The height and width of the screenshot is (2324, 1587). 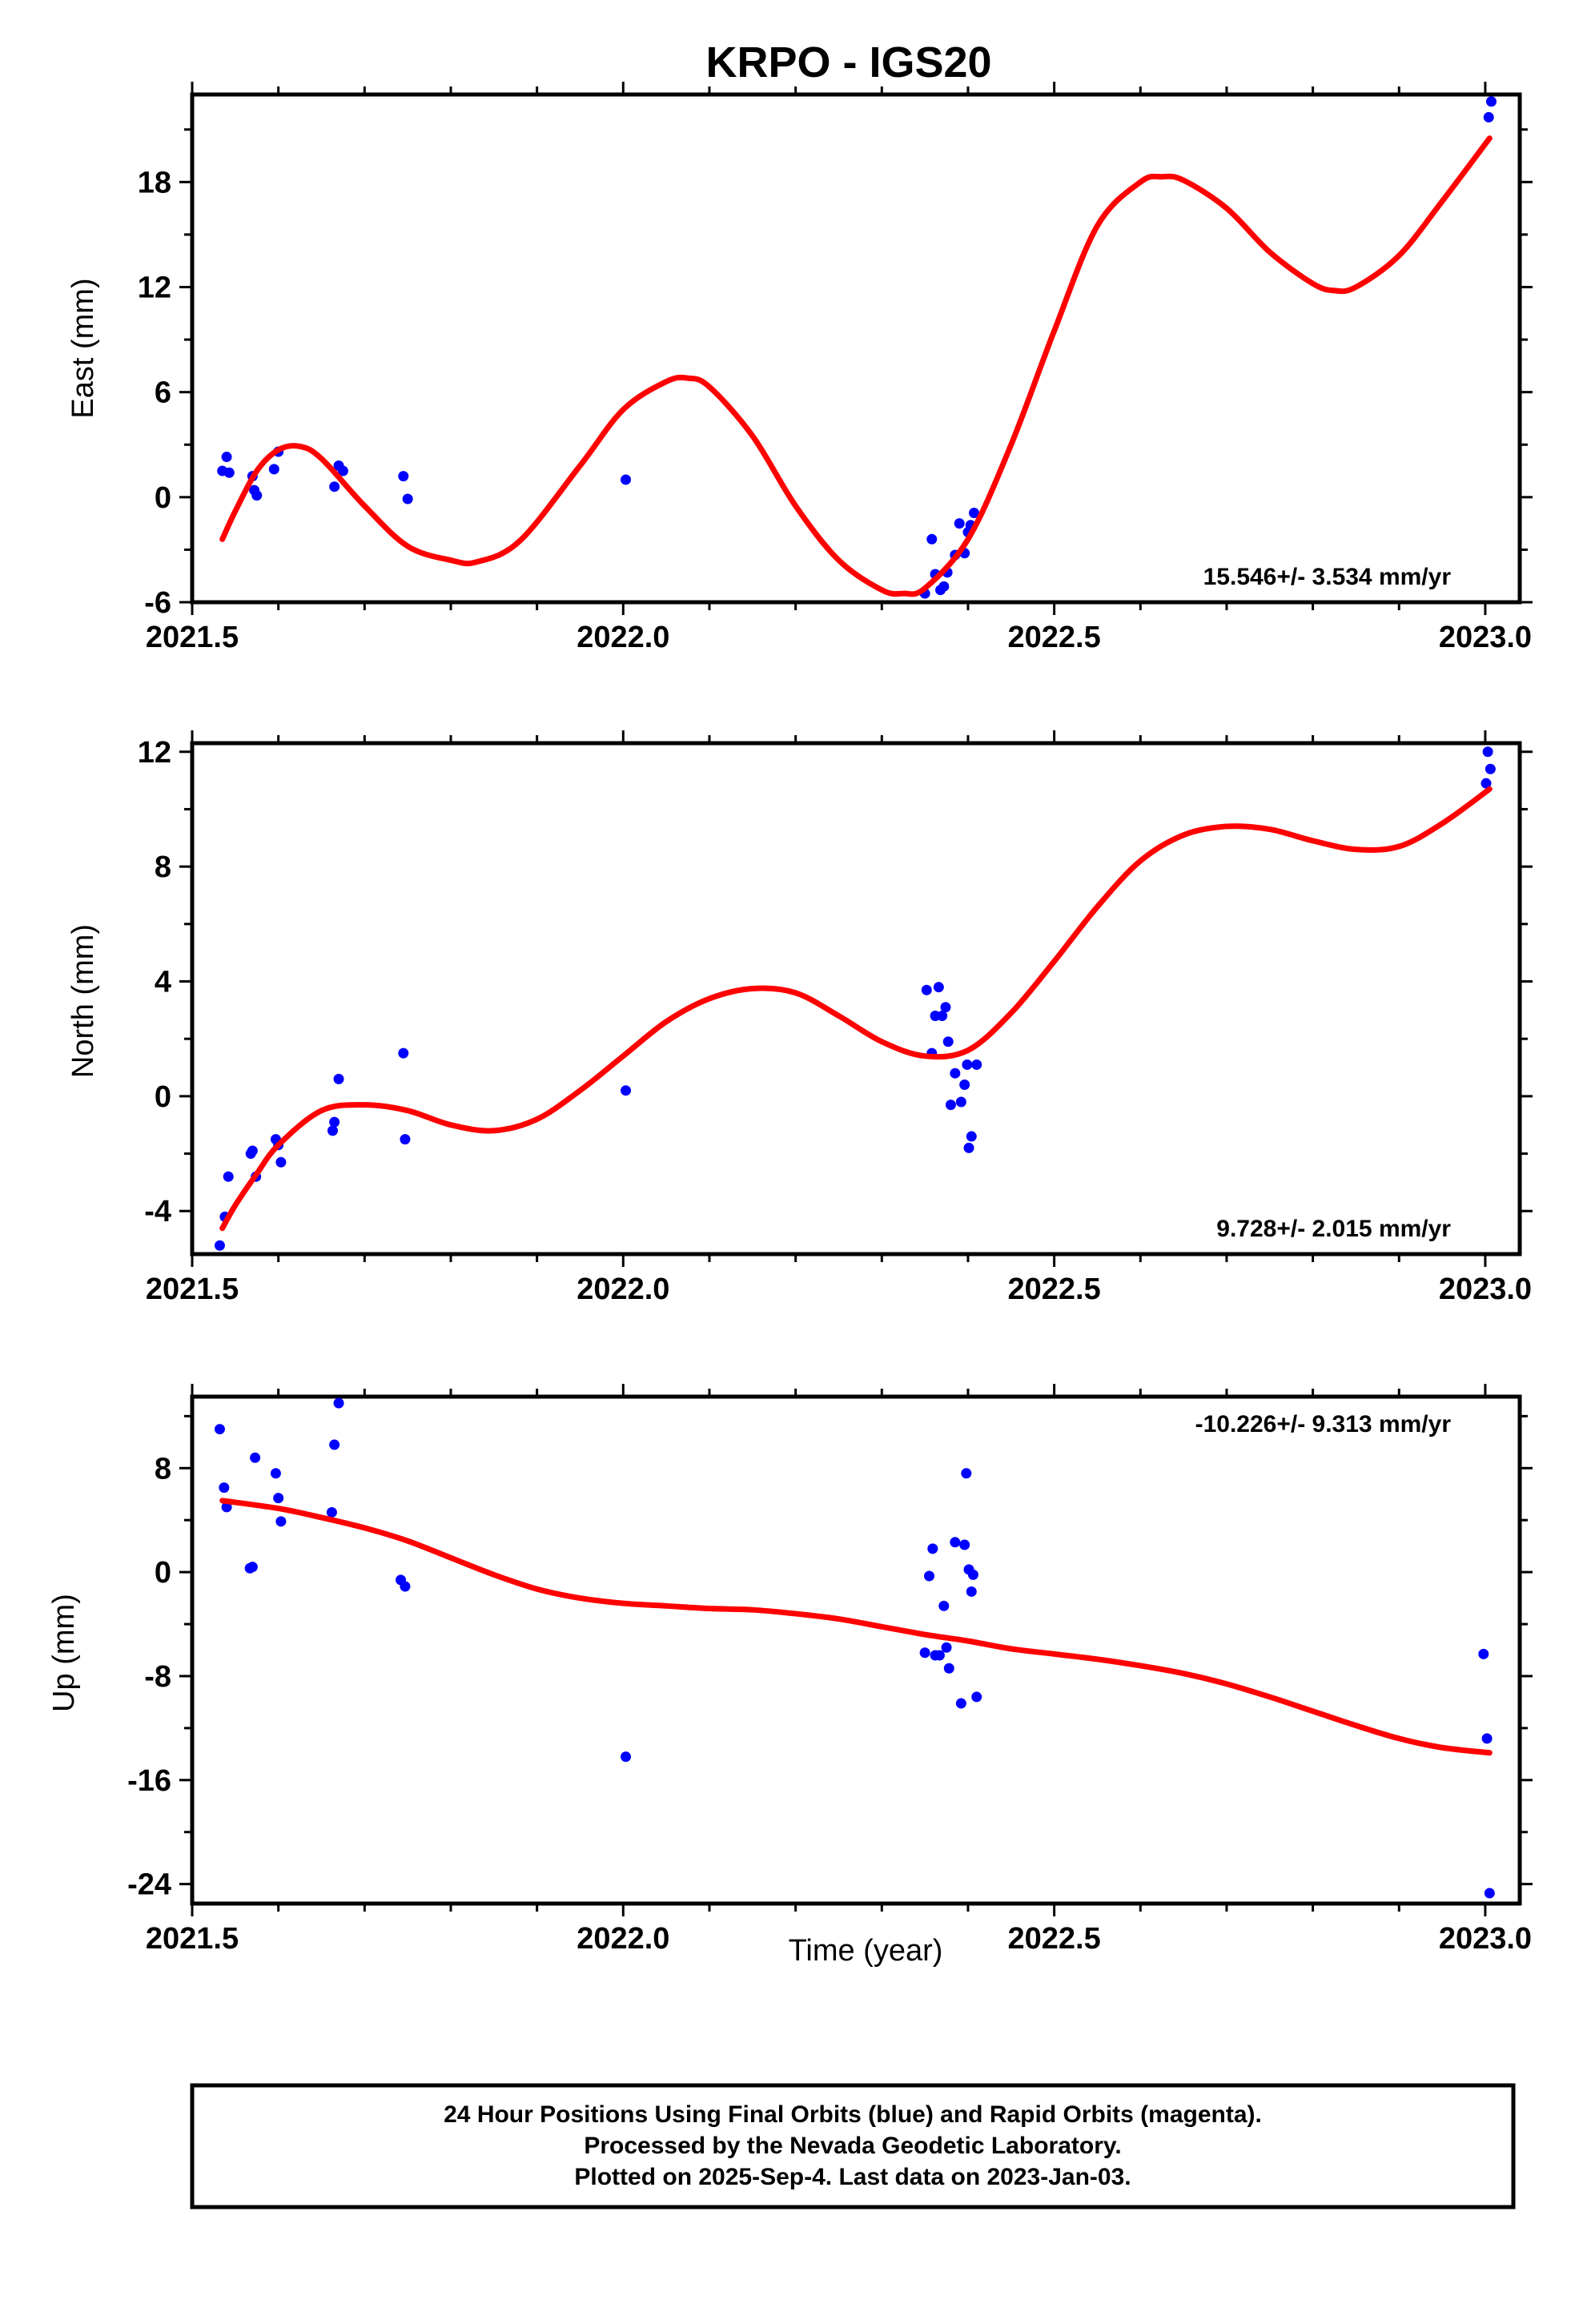 What do you see at coordinates (1485, 637) in the screenshot?
I see `east-xtick-label: 2023.0` at bounding box center [1485, 637].